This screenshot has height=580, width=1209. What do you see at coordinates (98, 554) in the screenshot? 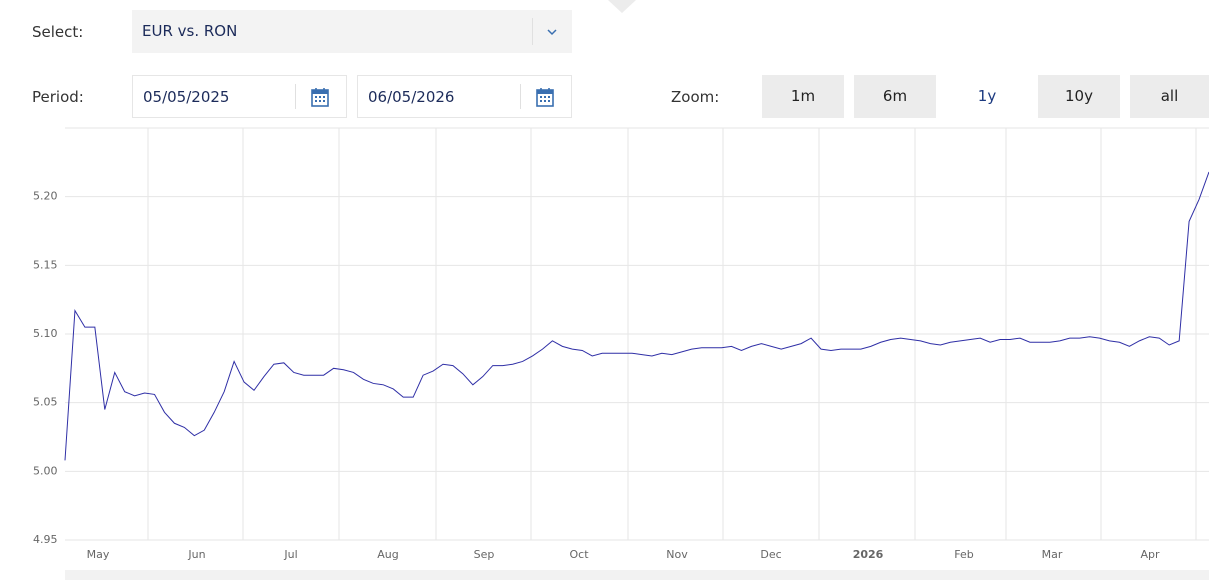
I see `x-tick-label: May` at bounding box center [98, 554].